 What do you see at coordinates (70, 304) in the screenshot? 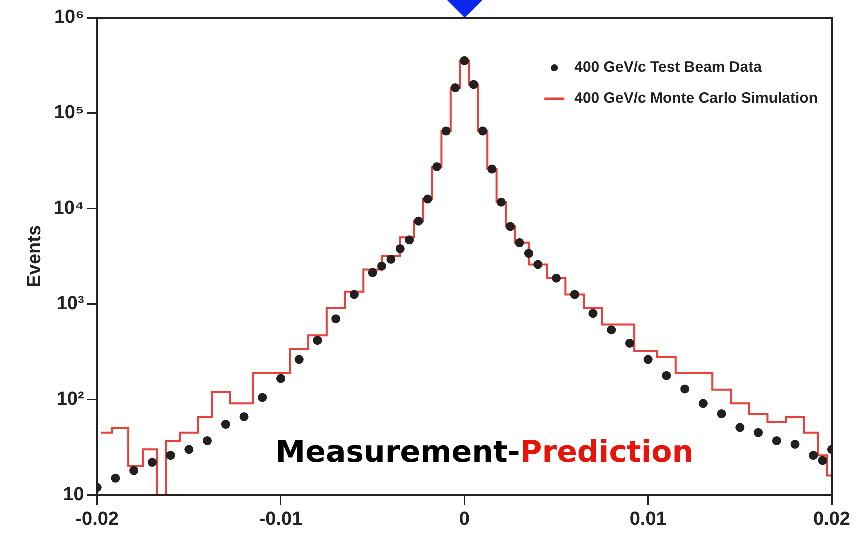
I see `y-tick-label: 10³` at bounding box center [70, 304].